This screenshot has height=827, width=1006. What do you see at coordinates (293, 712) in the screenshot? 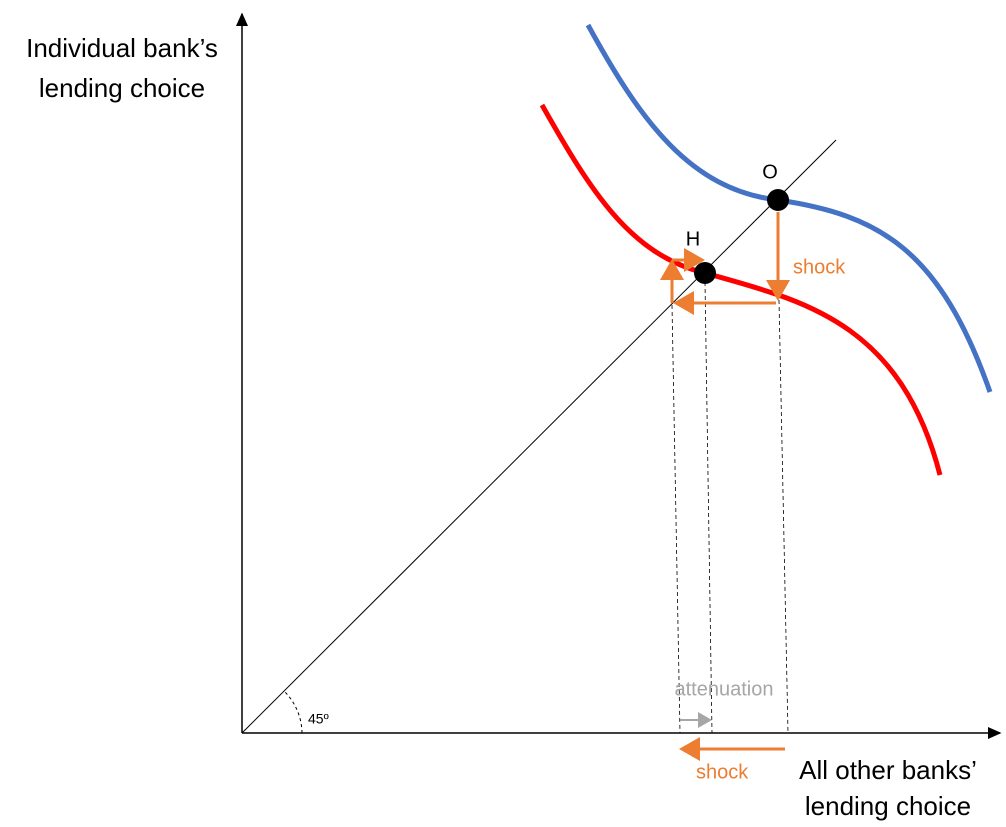
I see `angle-arc` at bounding box center [293, 712].